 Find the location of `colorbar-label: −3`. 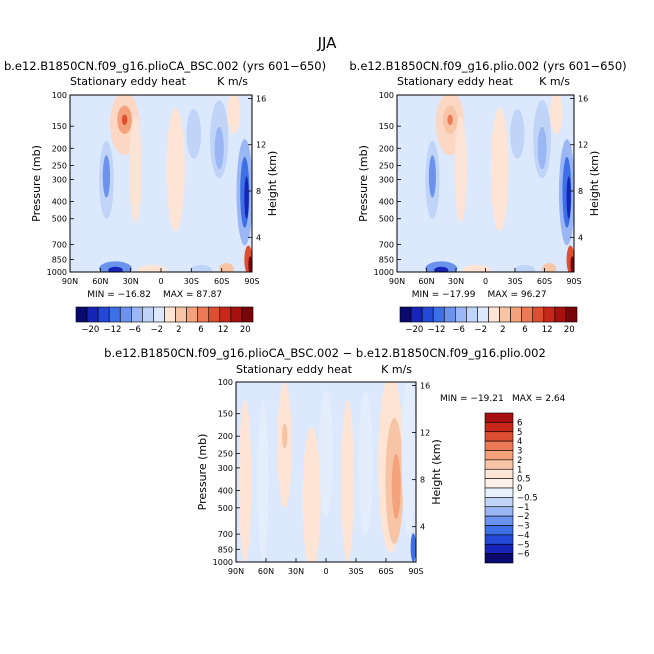

colorbar-label: −3 is located at coordinates (523, 527).